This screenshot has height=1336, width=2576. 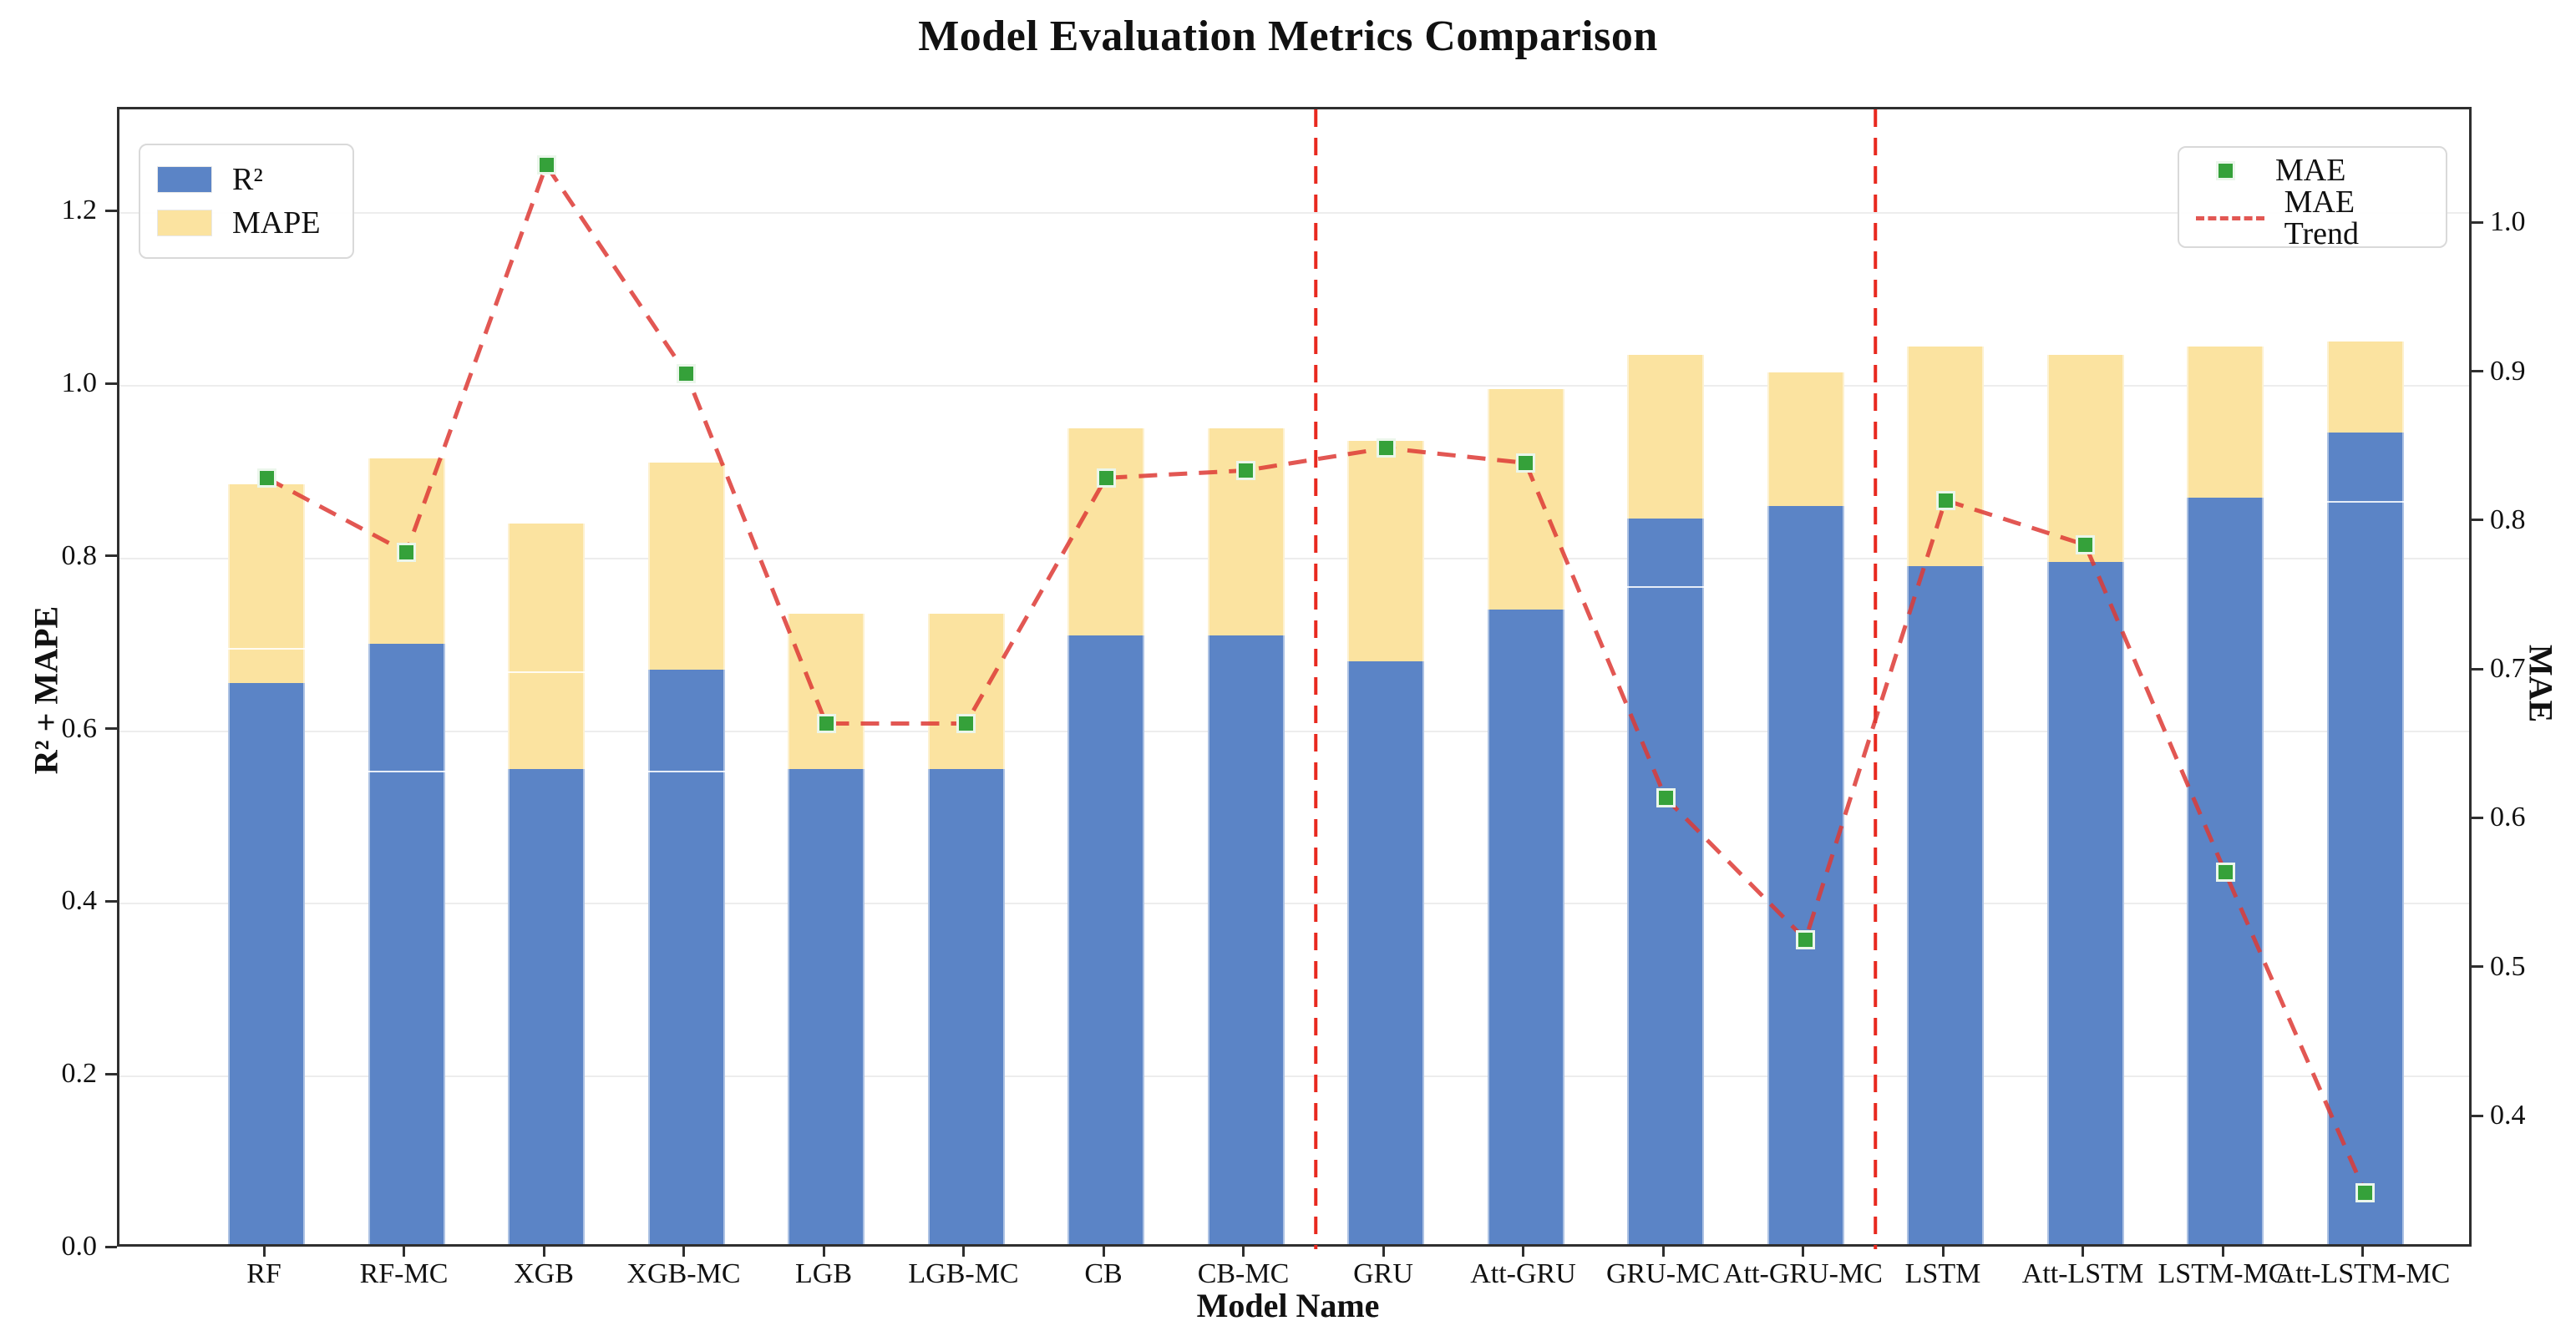 What do you see at coordinates (2362, 1273) in the screenshot?
I see `x-tick-label-Att-LSTM-MC: Att-LSTM-MC` at bounding box center [2362, 1273].